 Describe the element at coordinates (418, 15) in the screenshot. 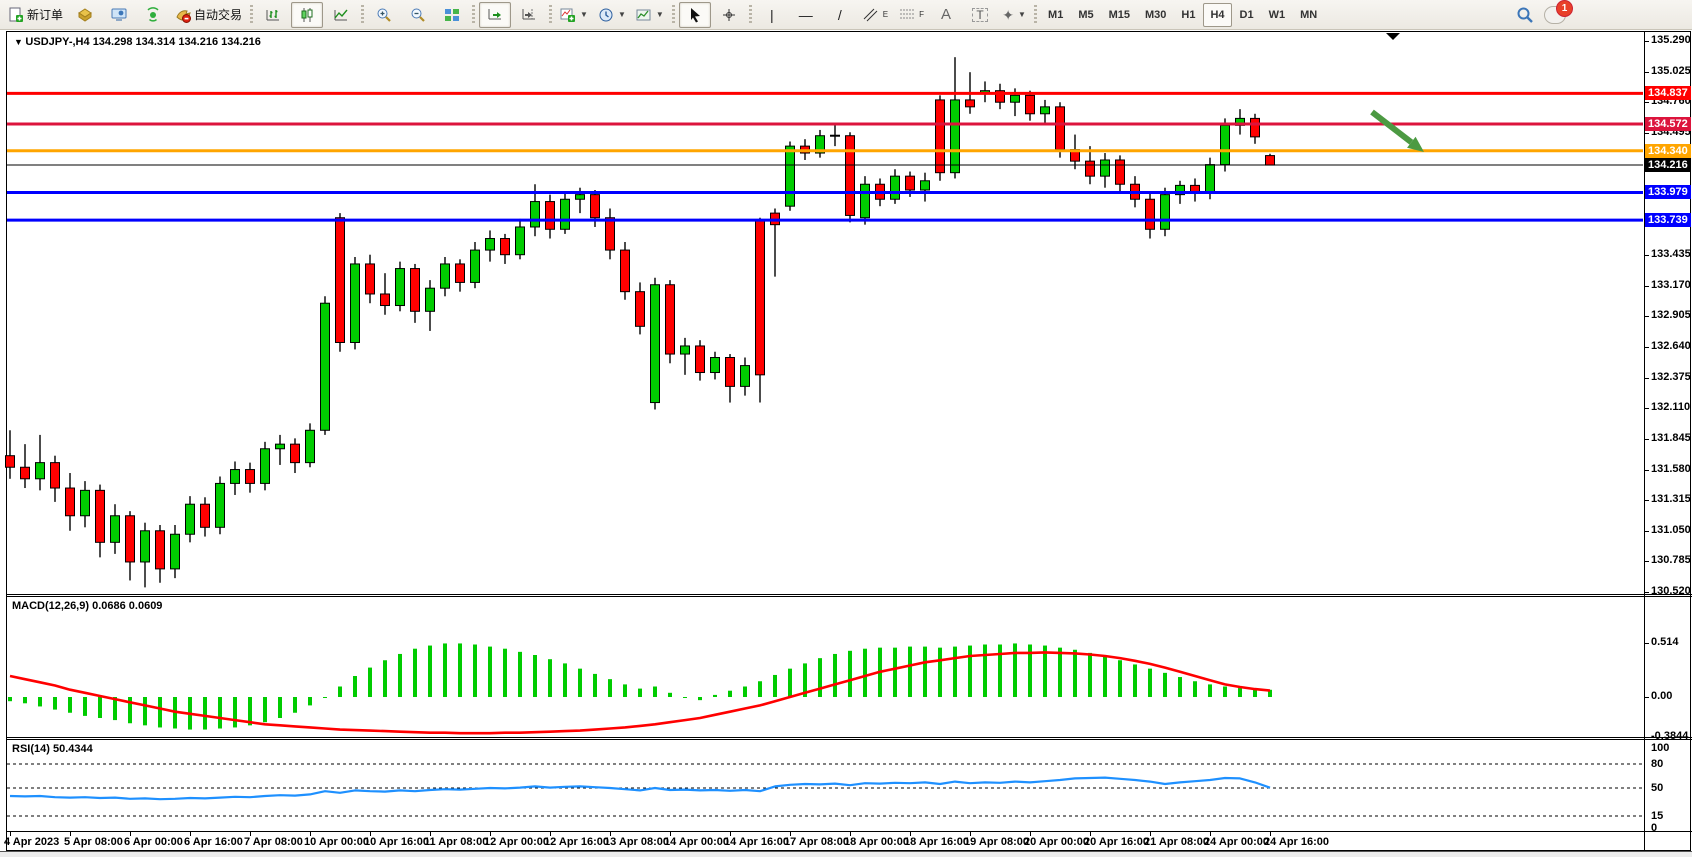

I see `zoom-out-button` at that location.